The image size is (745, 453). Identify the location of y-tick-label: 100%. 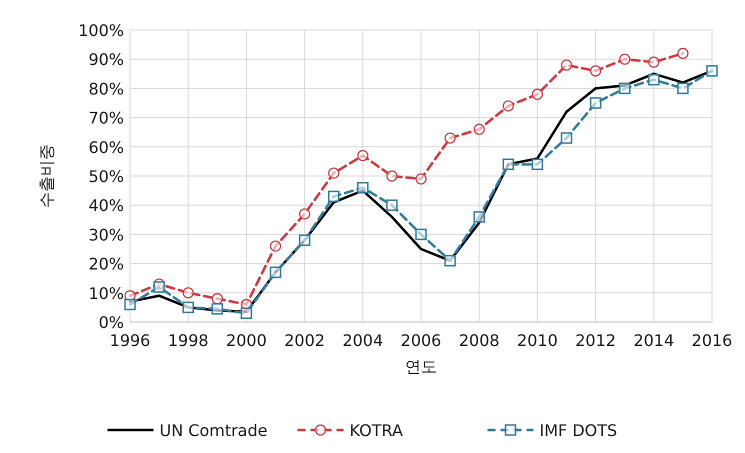
(101, 30).